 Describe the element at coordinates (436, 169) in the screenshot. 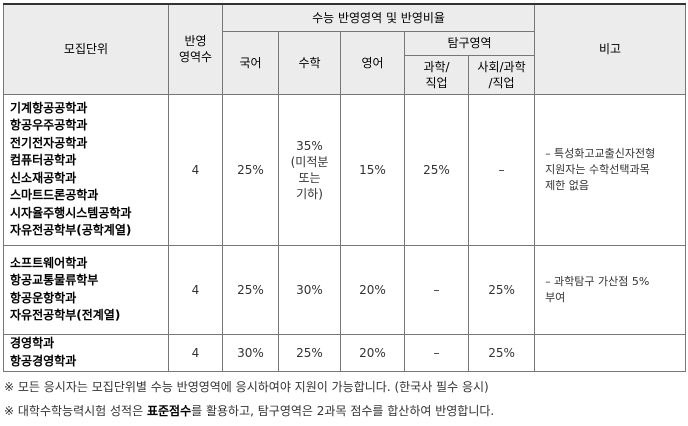

I see `science-cell: 25%` at that location.